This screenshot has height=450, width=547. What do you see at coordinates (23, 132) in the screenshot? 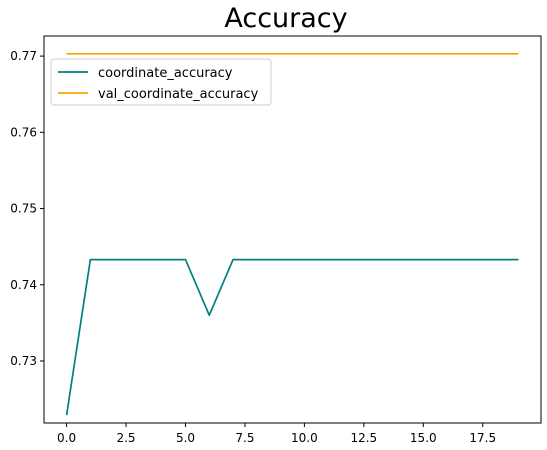
I see `y-tick-label: 0.76` at bounding box center [23, 132].